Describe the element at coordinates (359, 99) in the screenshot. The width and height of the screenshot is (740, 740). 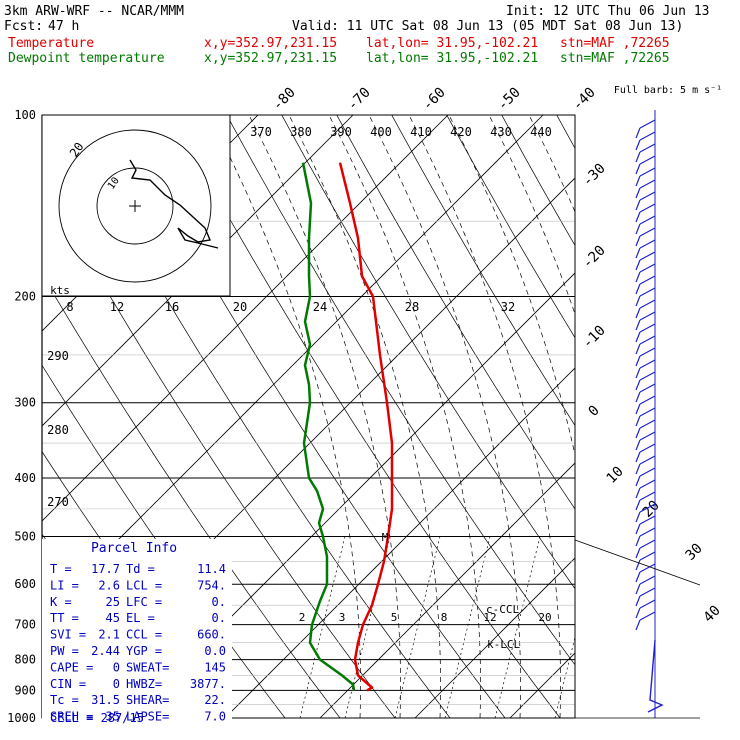
I see `isotherm-top-label: -70` at that location.